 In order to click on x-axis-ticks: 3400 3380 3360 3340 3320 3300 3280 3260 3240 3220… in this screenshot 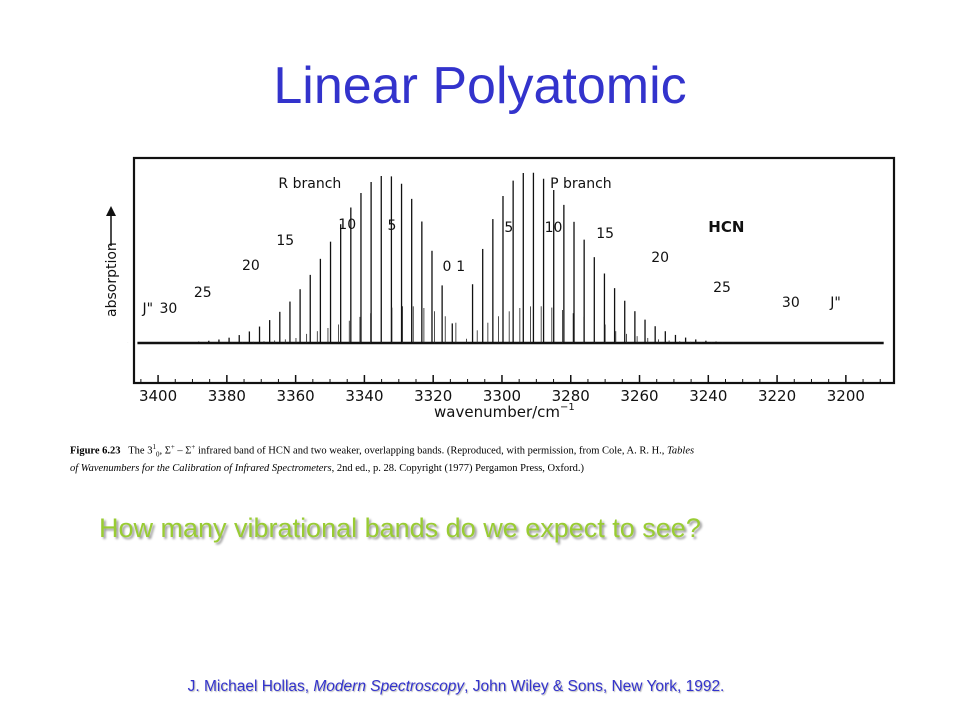, I will do `click(510, 390)`.